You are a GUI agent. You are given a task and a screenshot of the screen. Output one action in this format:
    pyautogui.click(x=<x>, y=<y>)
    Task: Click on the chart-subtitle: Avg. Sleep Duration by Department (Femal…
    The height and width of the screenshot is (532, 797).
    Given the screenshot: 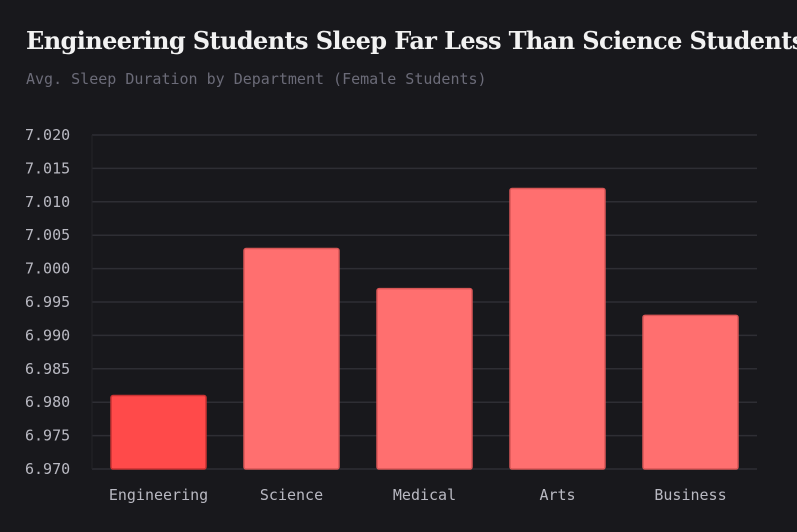 What is the action you would take?
    pyautogui.click(x=256, y=79)
    